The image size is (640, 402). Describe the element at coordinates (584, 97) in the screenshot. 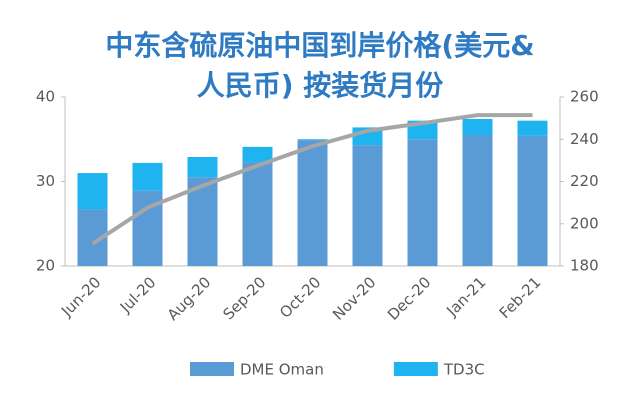

I see `y2-tick-label: 260` at that location.